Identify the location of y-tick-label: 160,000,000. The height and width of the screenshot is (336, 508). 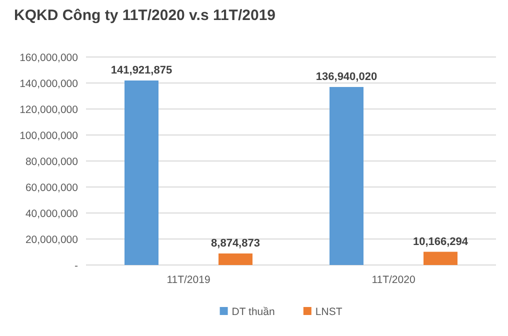
(49, 58).